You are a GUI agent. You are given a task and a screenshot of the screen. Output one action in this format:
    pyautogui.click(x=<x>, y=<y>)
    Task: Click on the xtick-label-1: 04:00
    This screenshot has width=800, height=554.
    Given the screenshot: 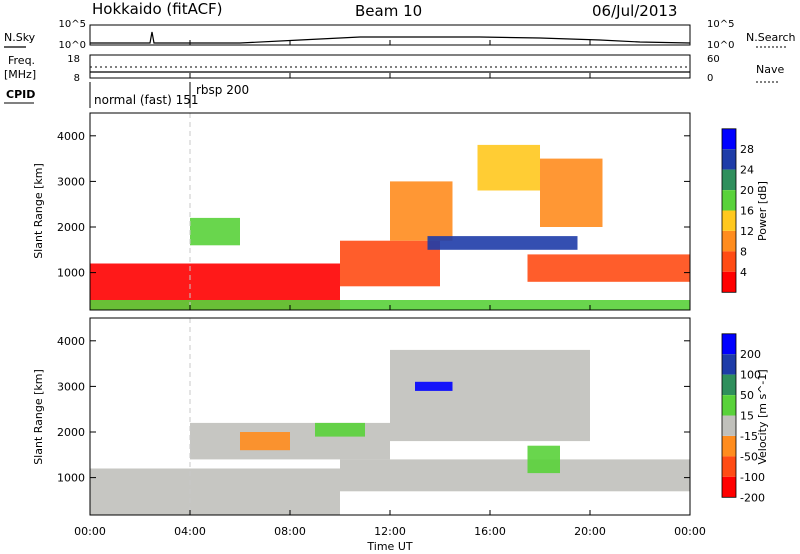 What is the action you would take?
    pyautogui.click(x=190, y=531)
    